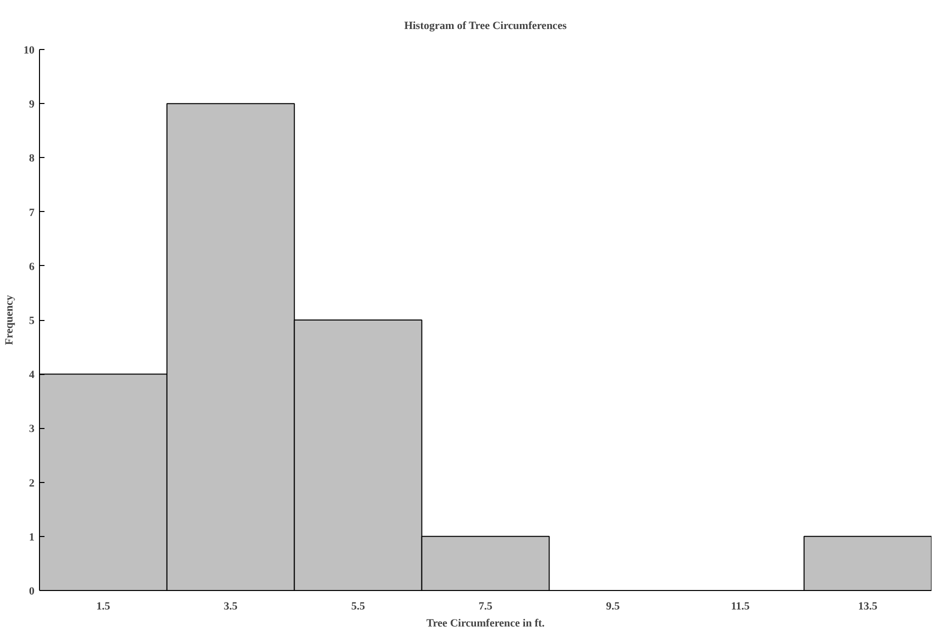 This screenshot has width=943, height=632. I want to click on y-axis-title: Frequency, so click(10, 319).